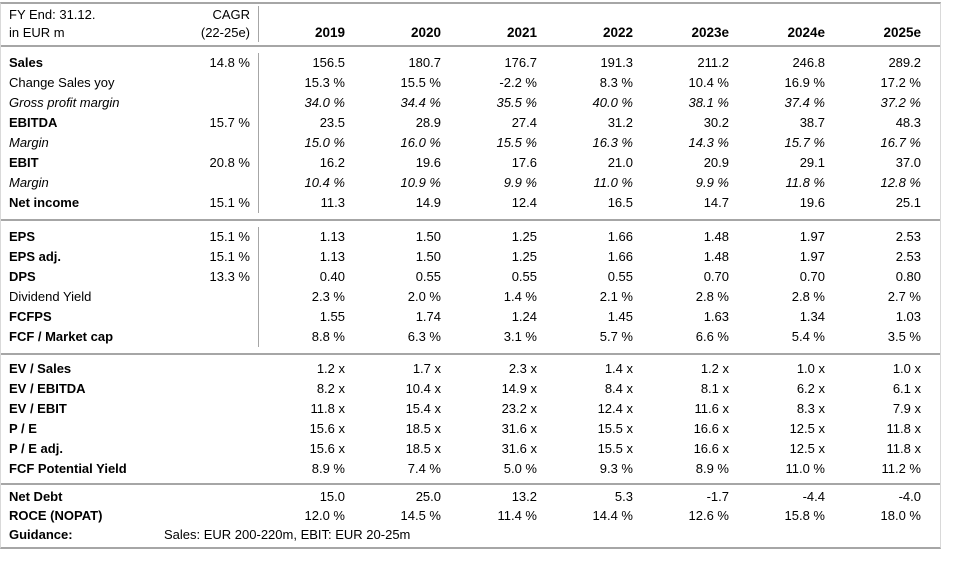 The image size is (959, 563). I want to click on value-cell: 21.0, so click(620, 162).